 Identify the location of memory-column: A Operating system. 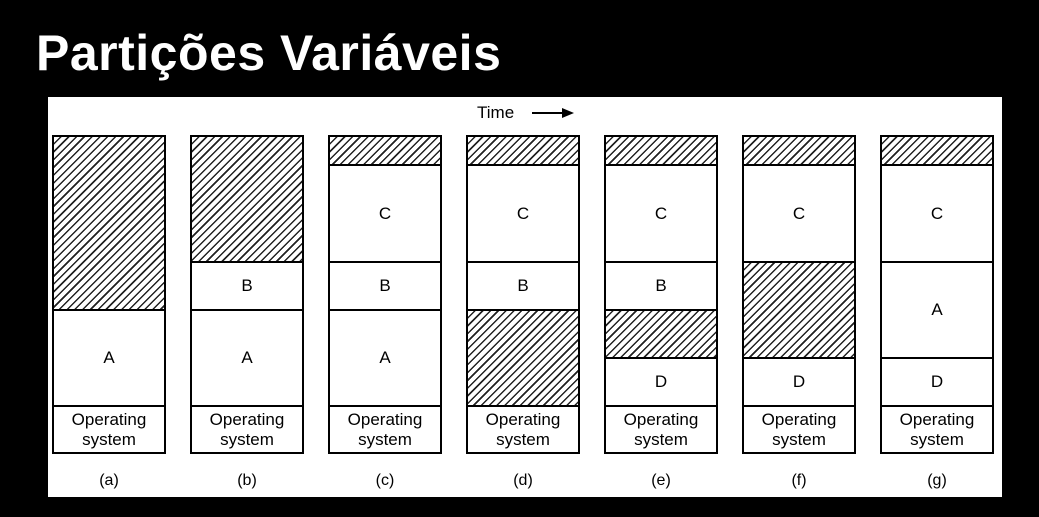
(109, 294).